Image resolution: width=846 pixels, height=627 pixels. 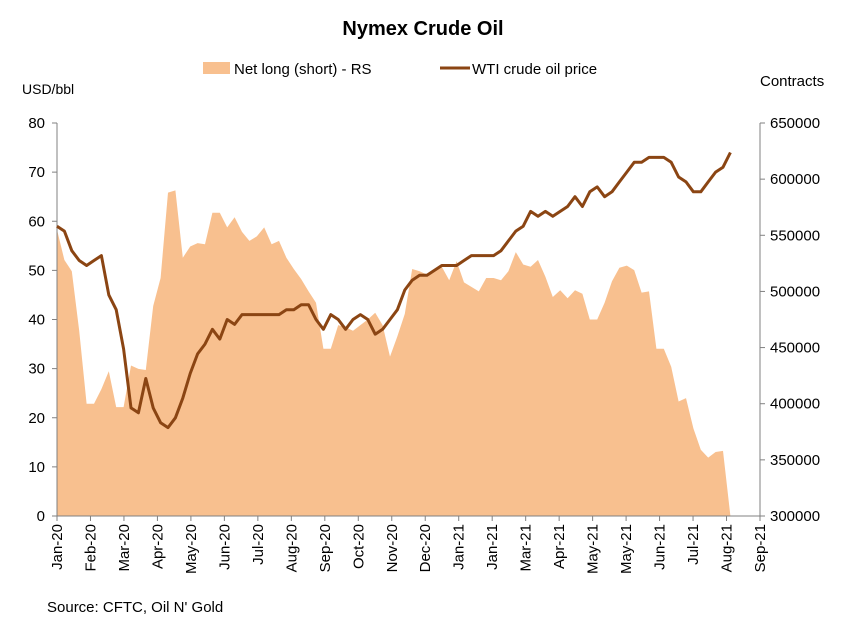 What do you see at coordinates (358, 546) in the screenshot?
I see `x-tick-label: Oct-20` at bounding box center [358, 546].